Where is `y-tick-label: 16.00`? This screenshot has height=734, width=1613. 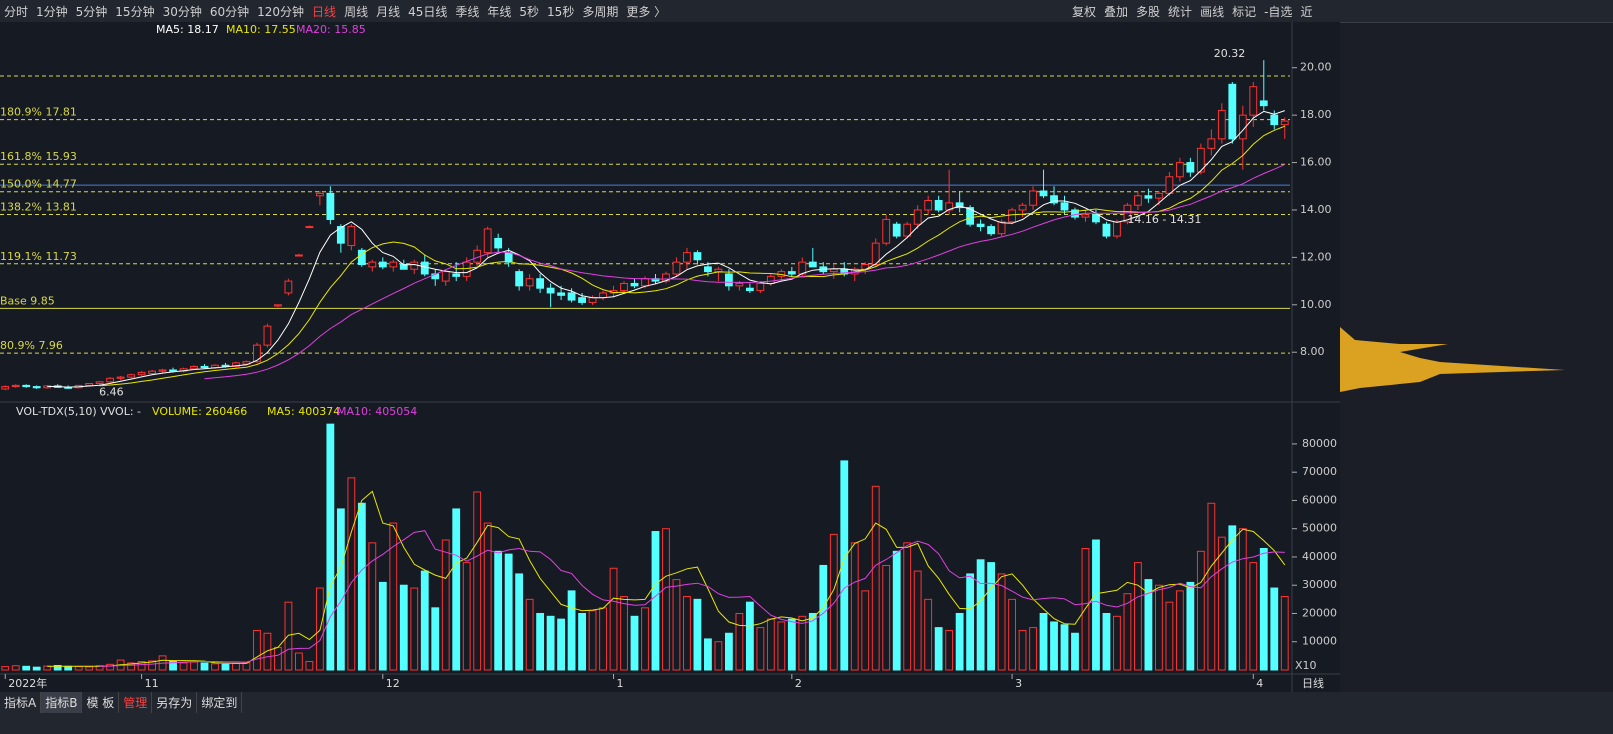 y-tick-label: 16.00 is located at coordinates (1316, 162).